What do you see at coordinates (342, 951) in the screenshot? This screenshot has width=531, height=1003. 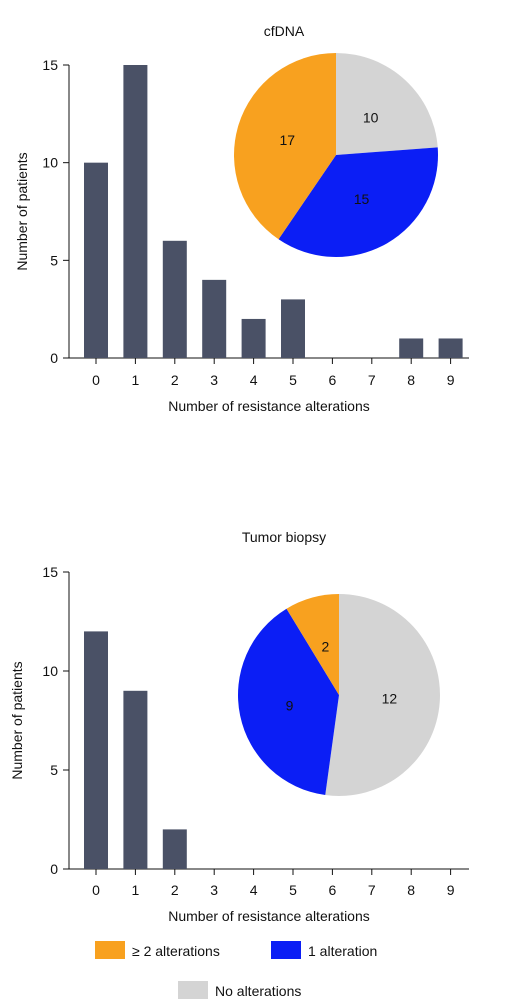 I see `legend-label: 1 alteration` at bounding box center [342, 951].